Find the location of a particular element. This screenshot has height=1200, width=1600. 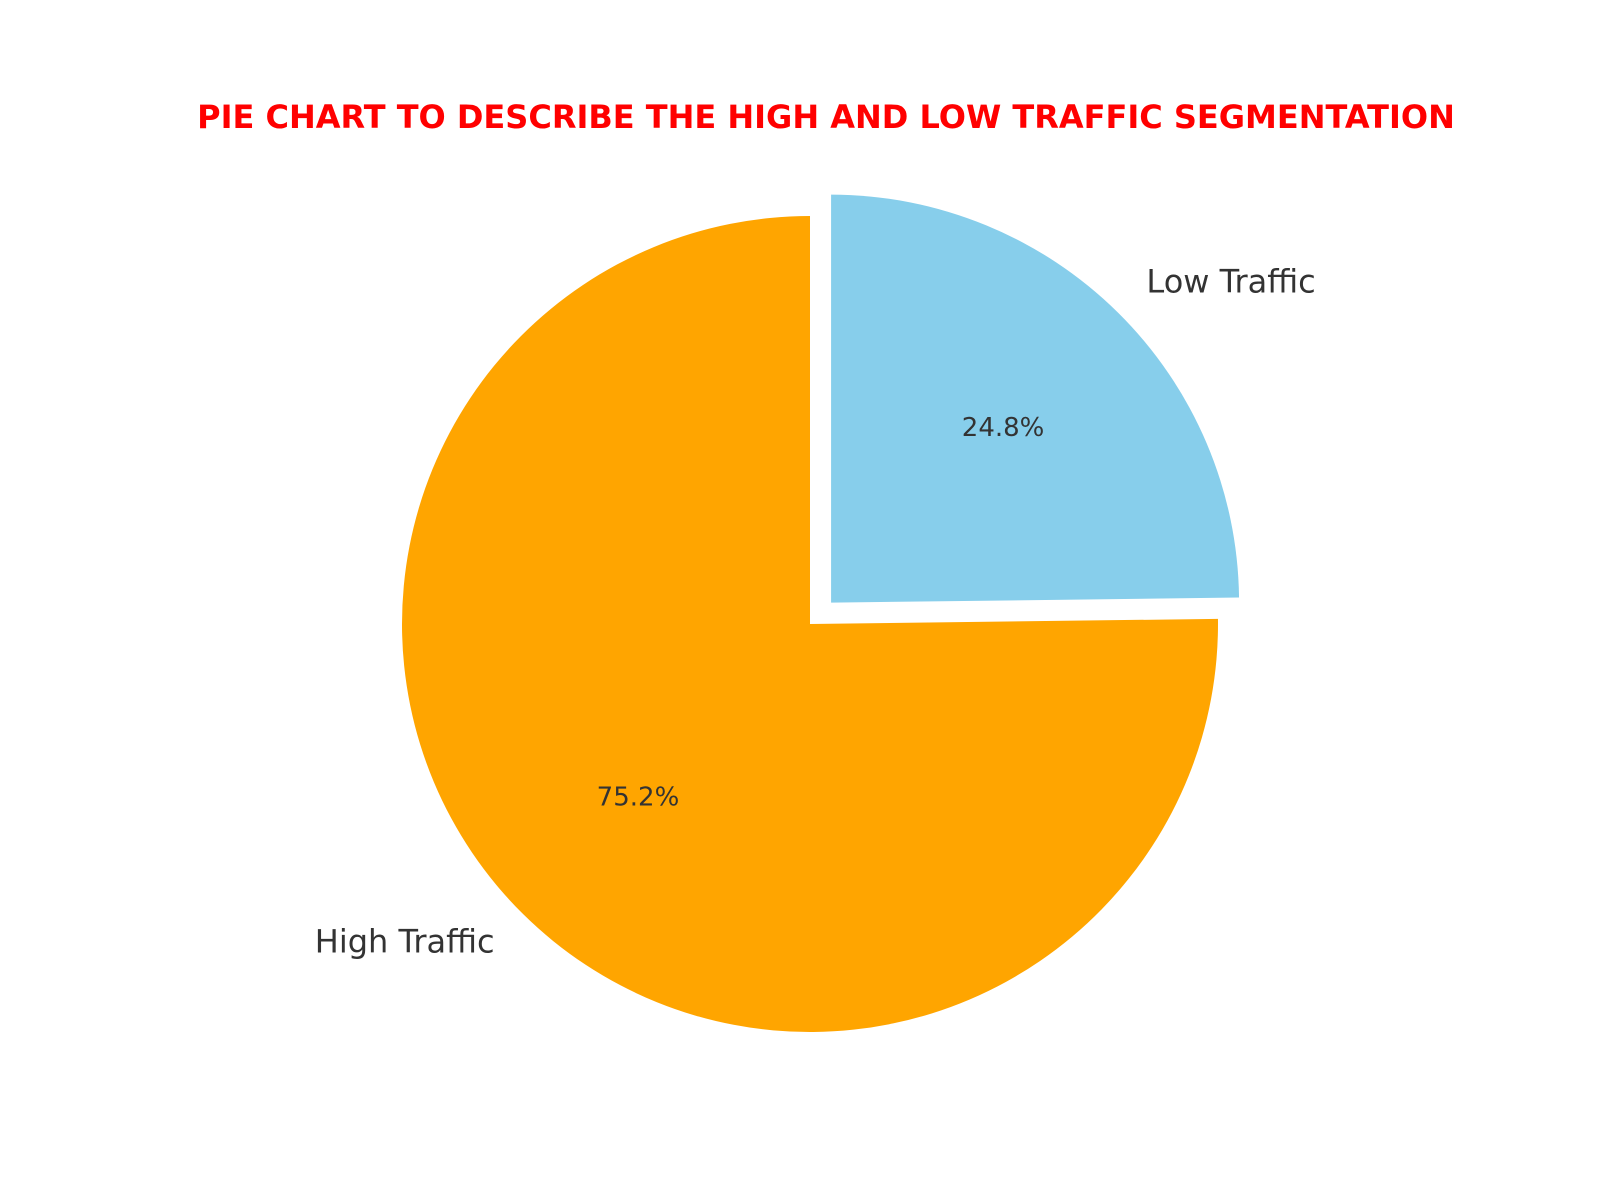

pie-slice-percent-label: 75.2% is located at coordinates (638, 798).